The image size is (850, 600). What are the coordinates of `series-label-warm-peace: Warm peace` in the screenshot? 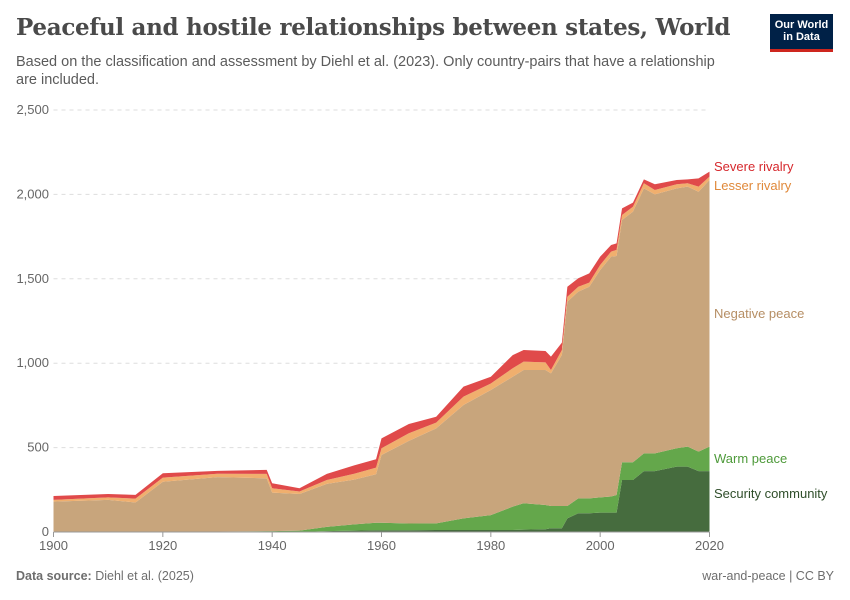 It's located at (750, 458).